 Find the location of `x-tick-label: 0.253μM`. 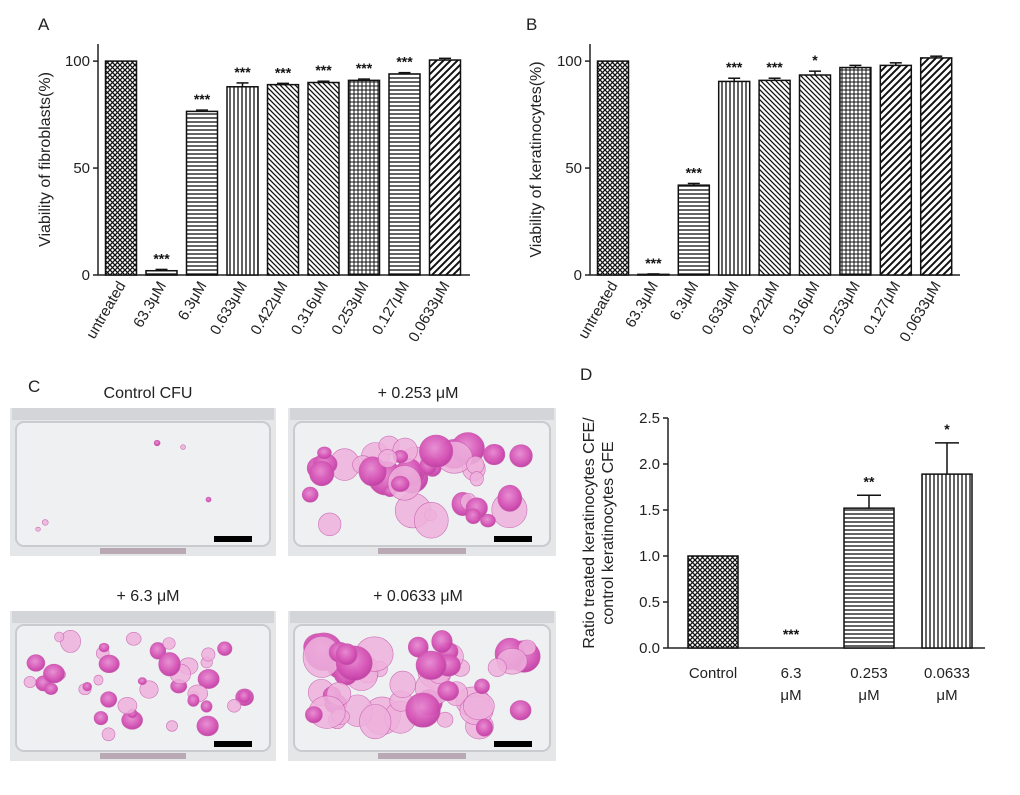

x-tick-label: 0.253μM is located at coordinates (350, 308).